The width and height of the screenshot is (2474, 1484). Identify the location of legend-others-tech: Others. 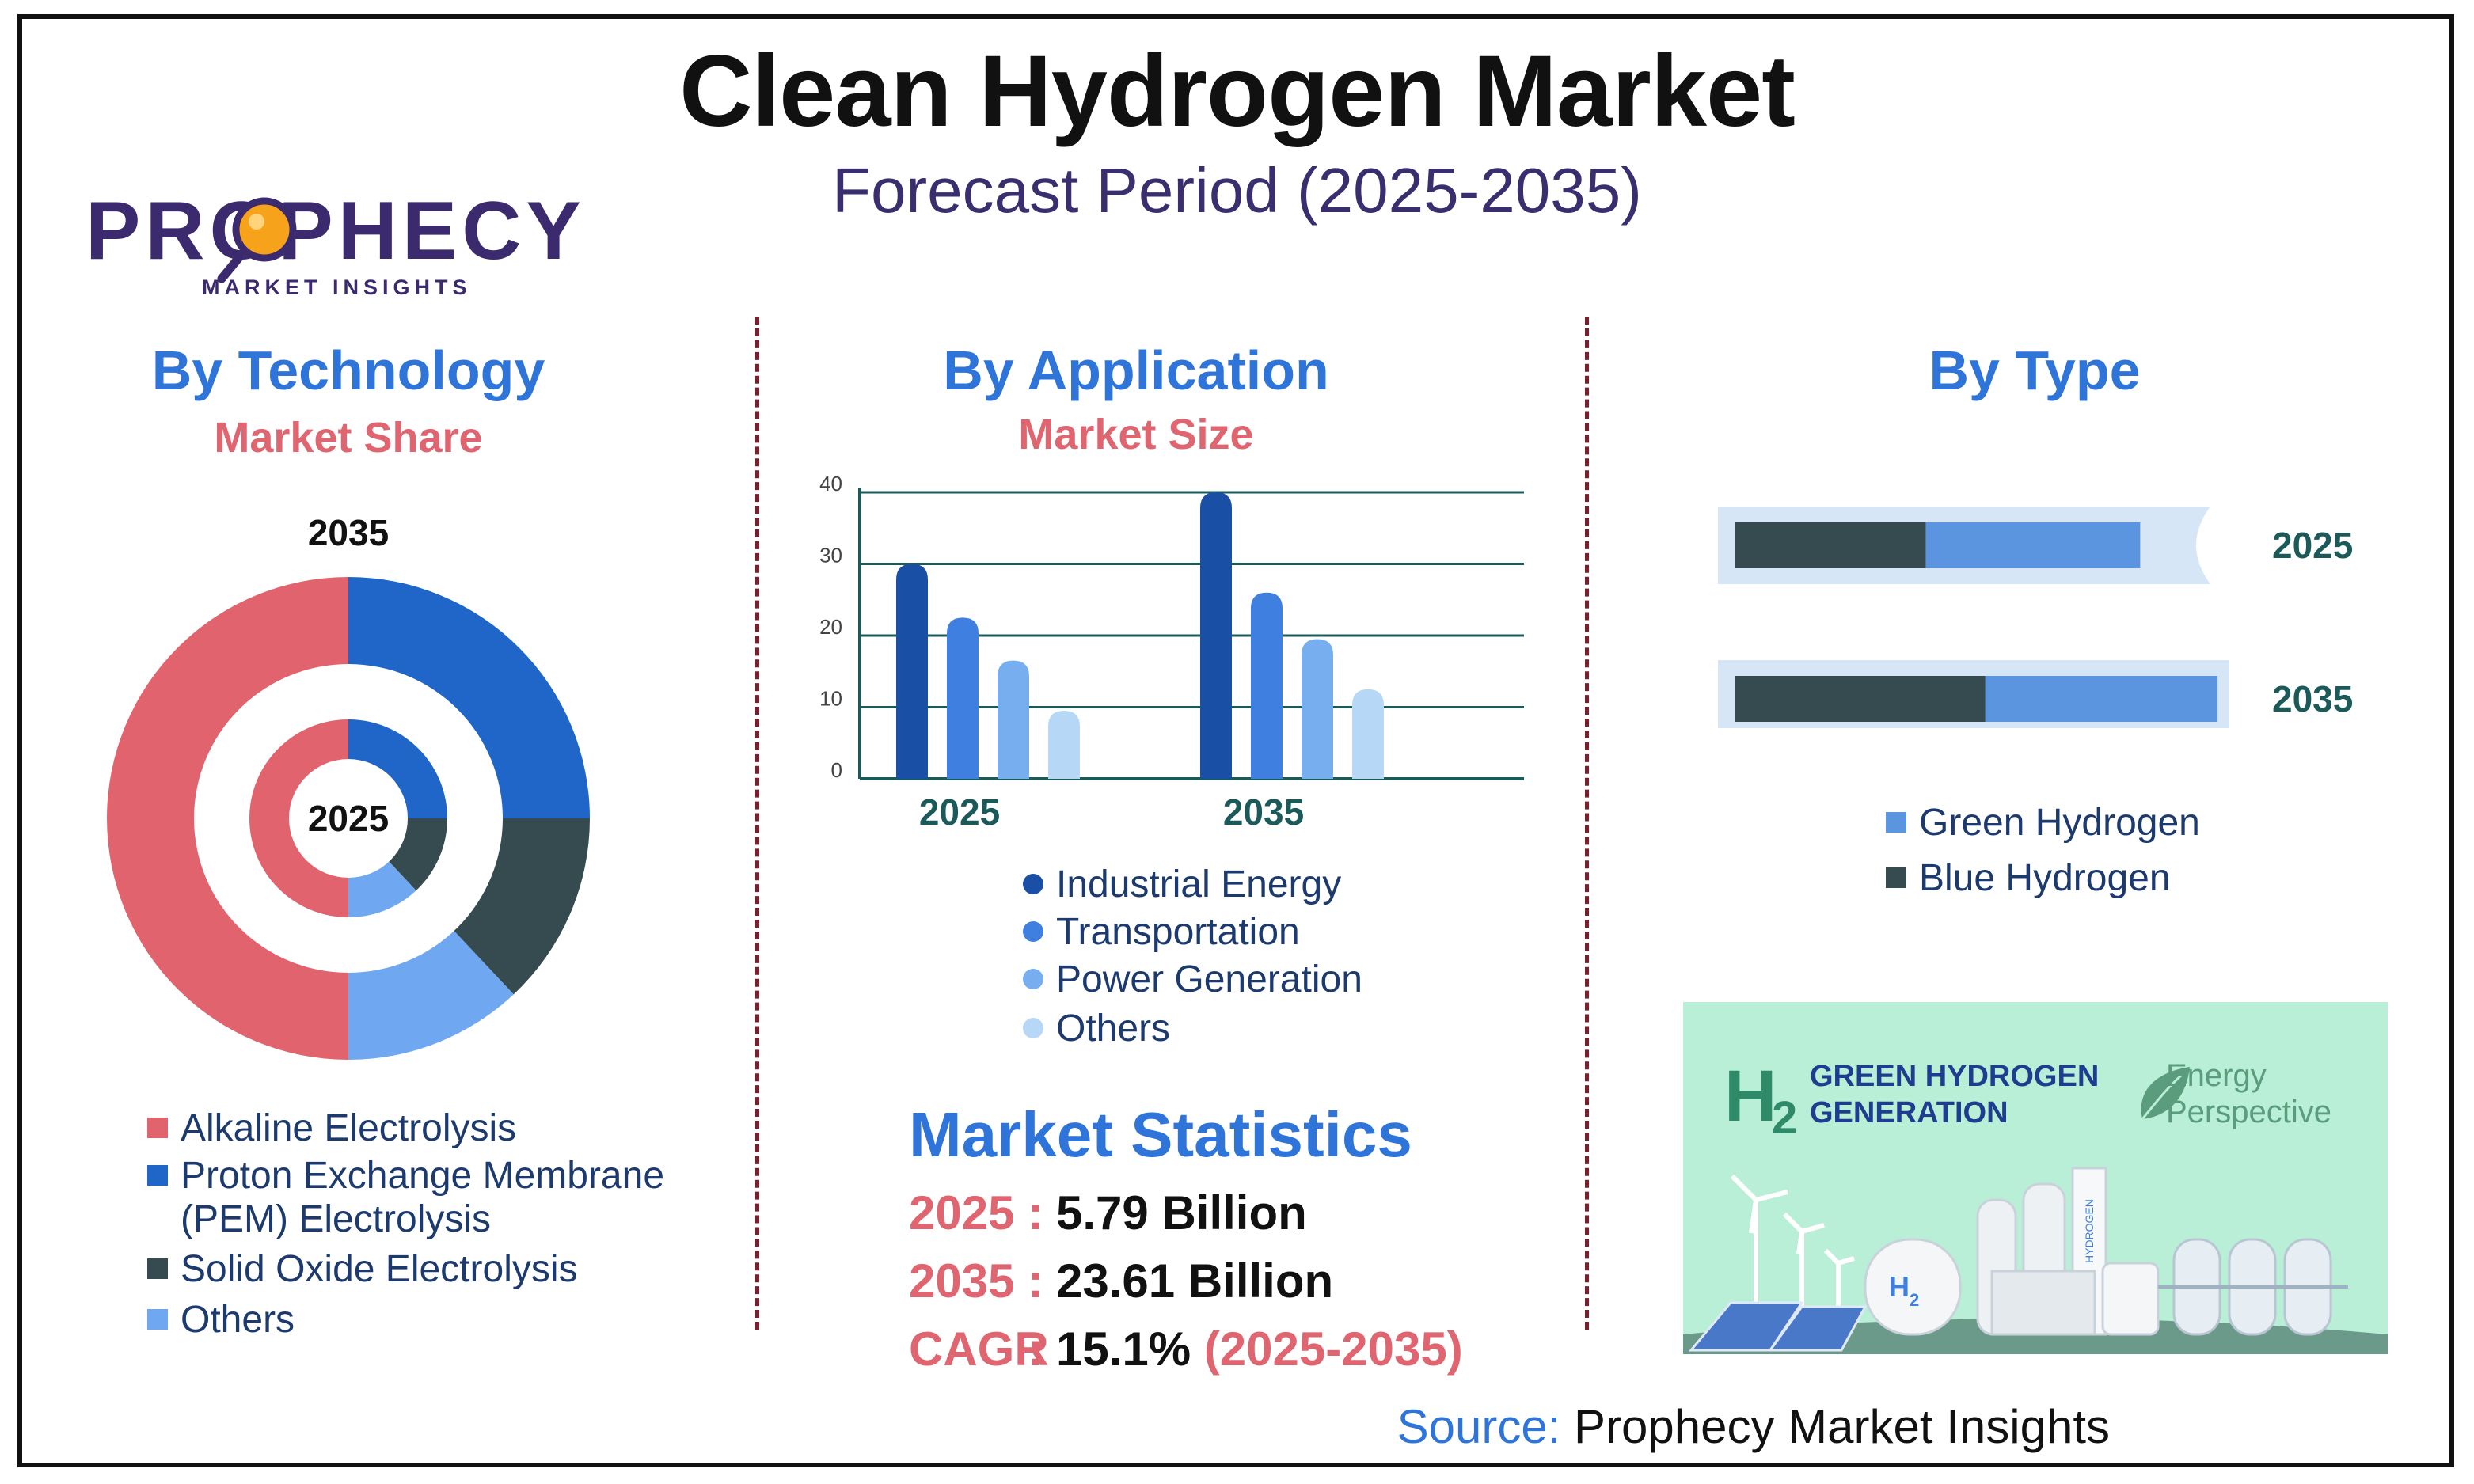
(221, 1320).